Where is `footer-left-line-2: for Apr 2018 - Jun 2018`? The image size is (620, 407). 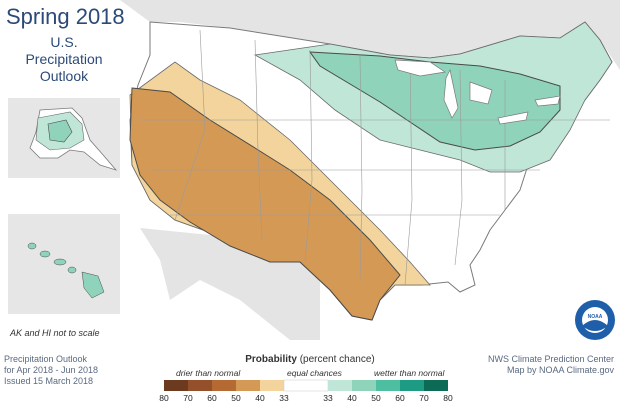
footer-left-line-2: for Apr 2018 - Jun 2018 is located at coordinates (51, 370).